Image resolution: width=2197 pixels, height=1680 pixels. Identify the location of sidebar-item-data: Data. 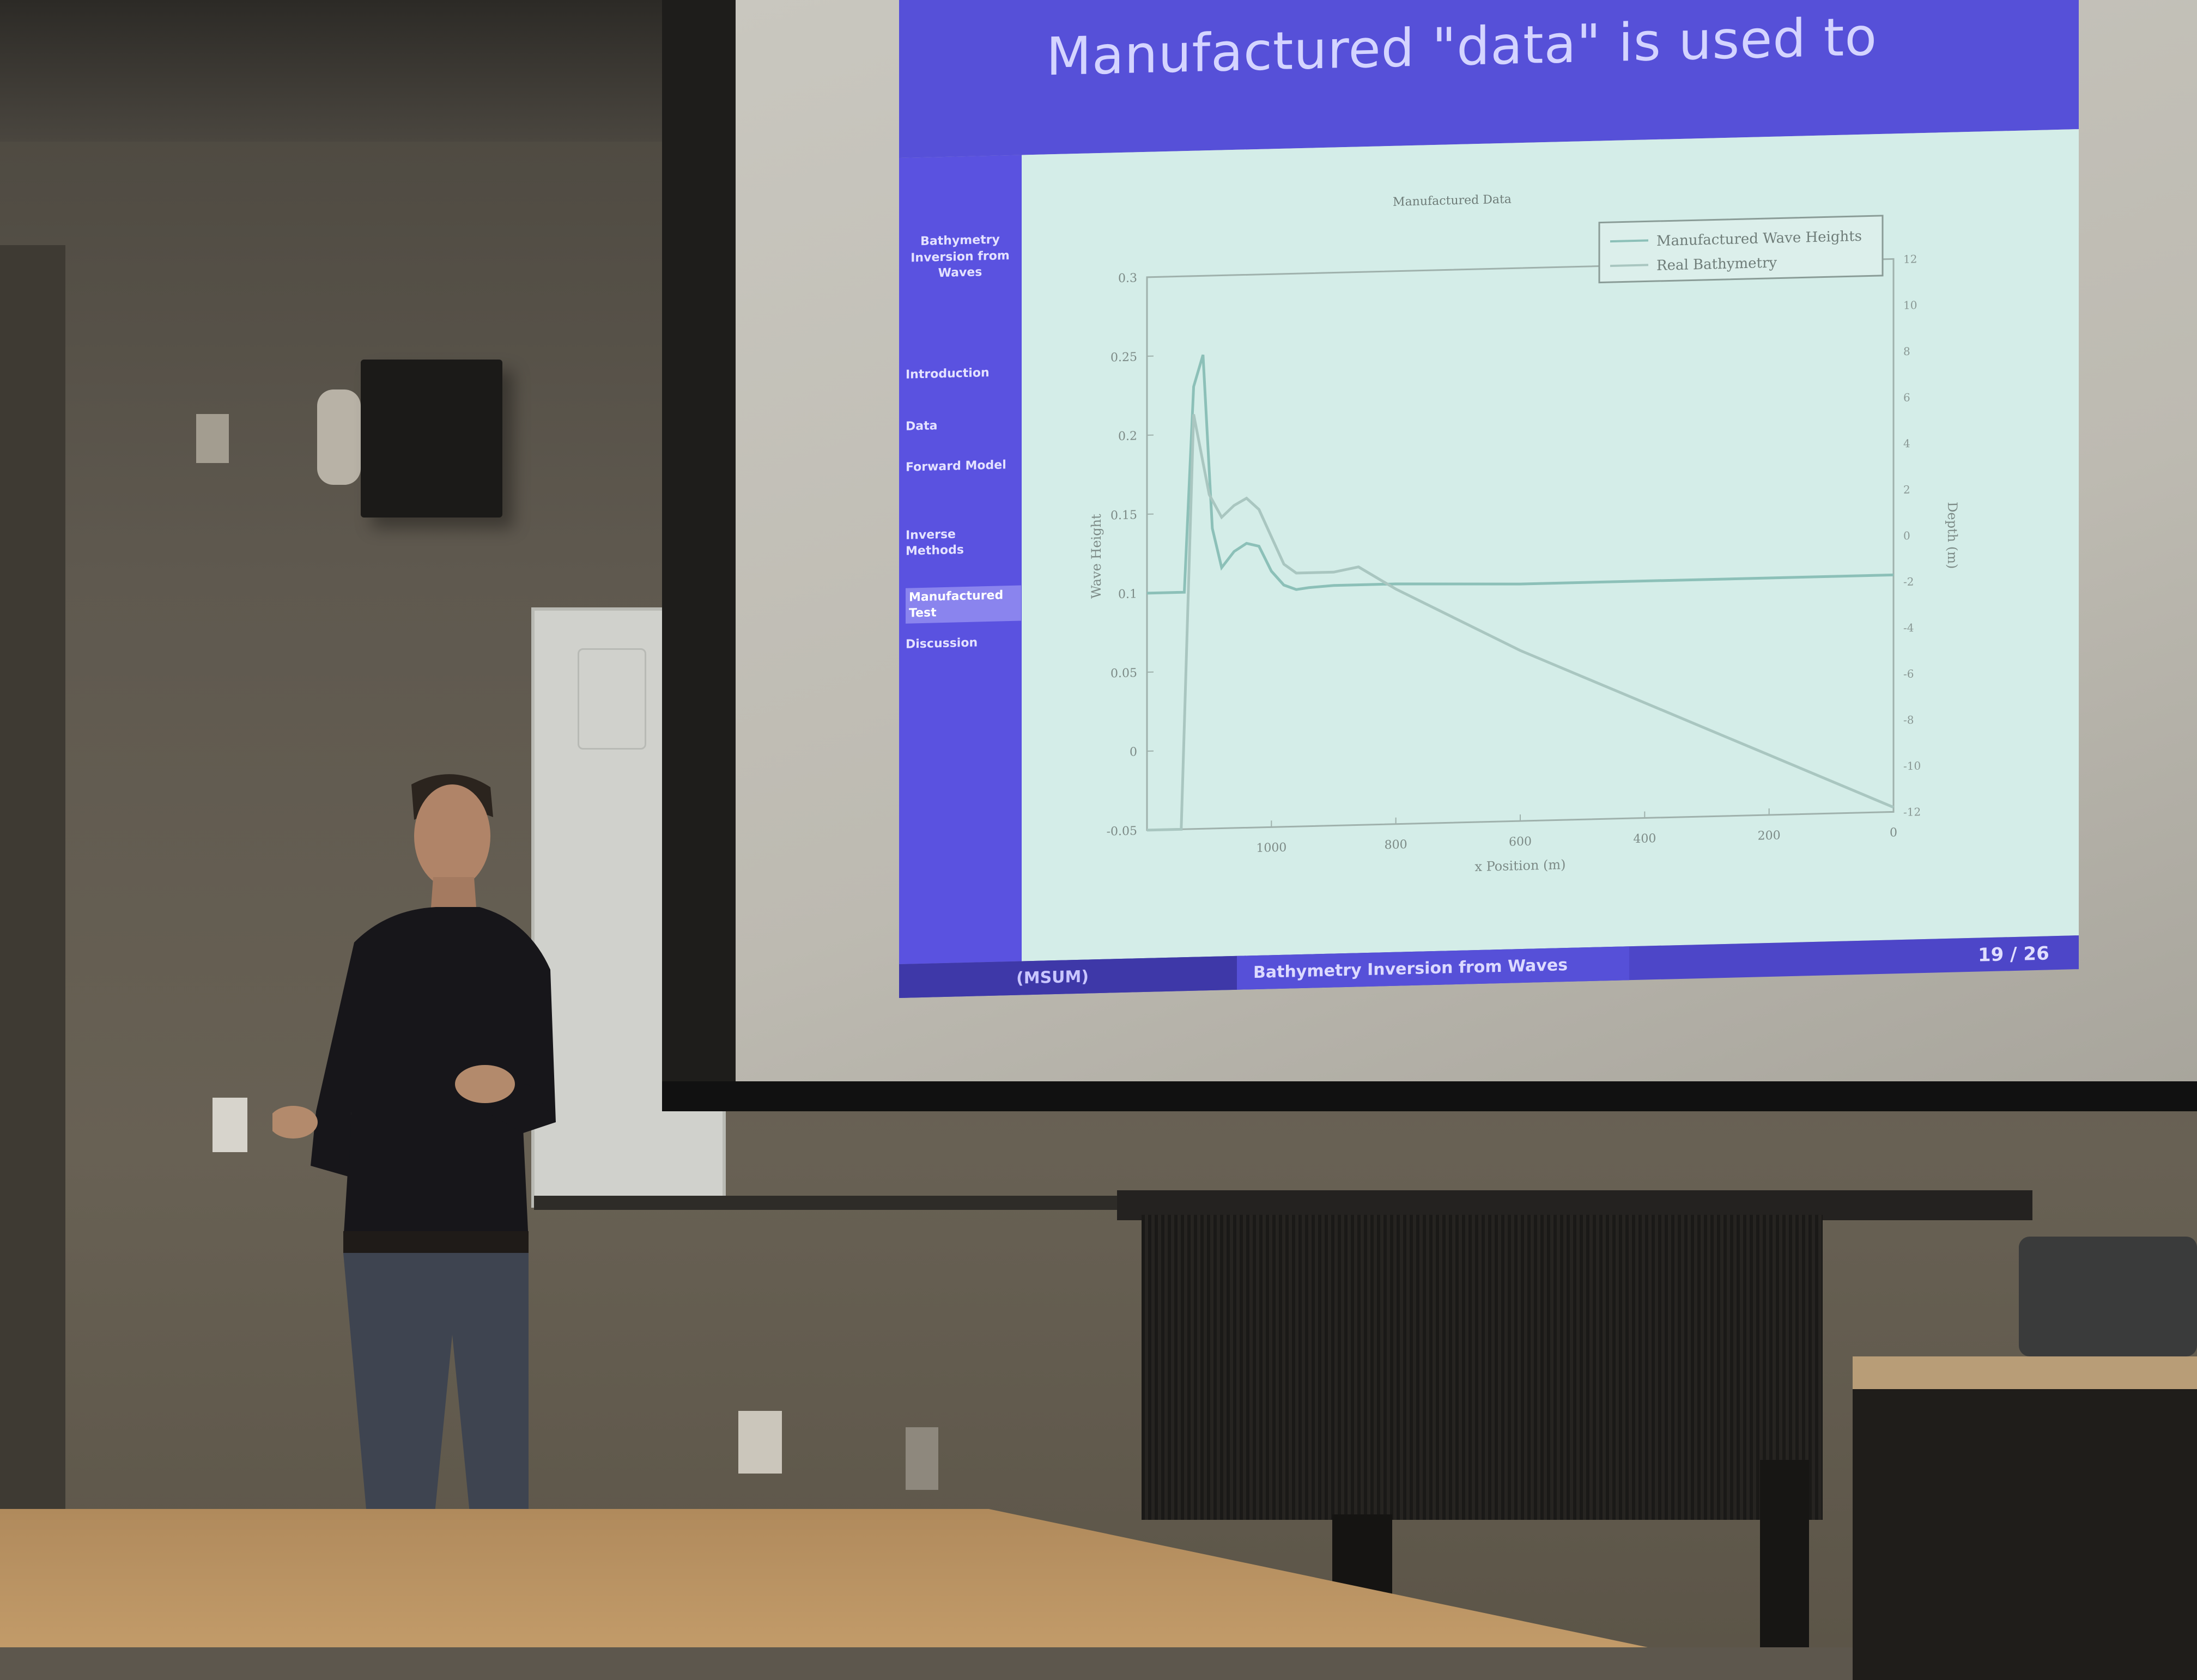
(960, 426).